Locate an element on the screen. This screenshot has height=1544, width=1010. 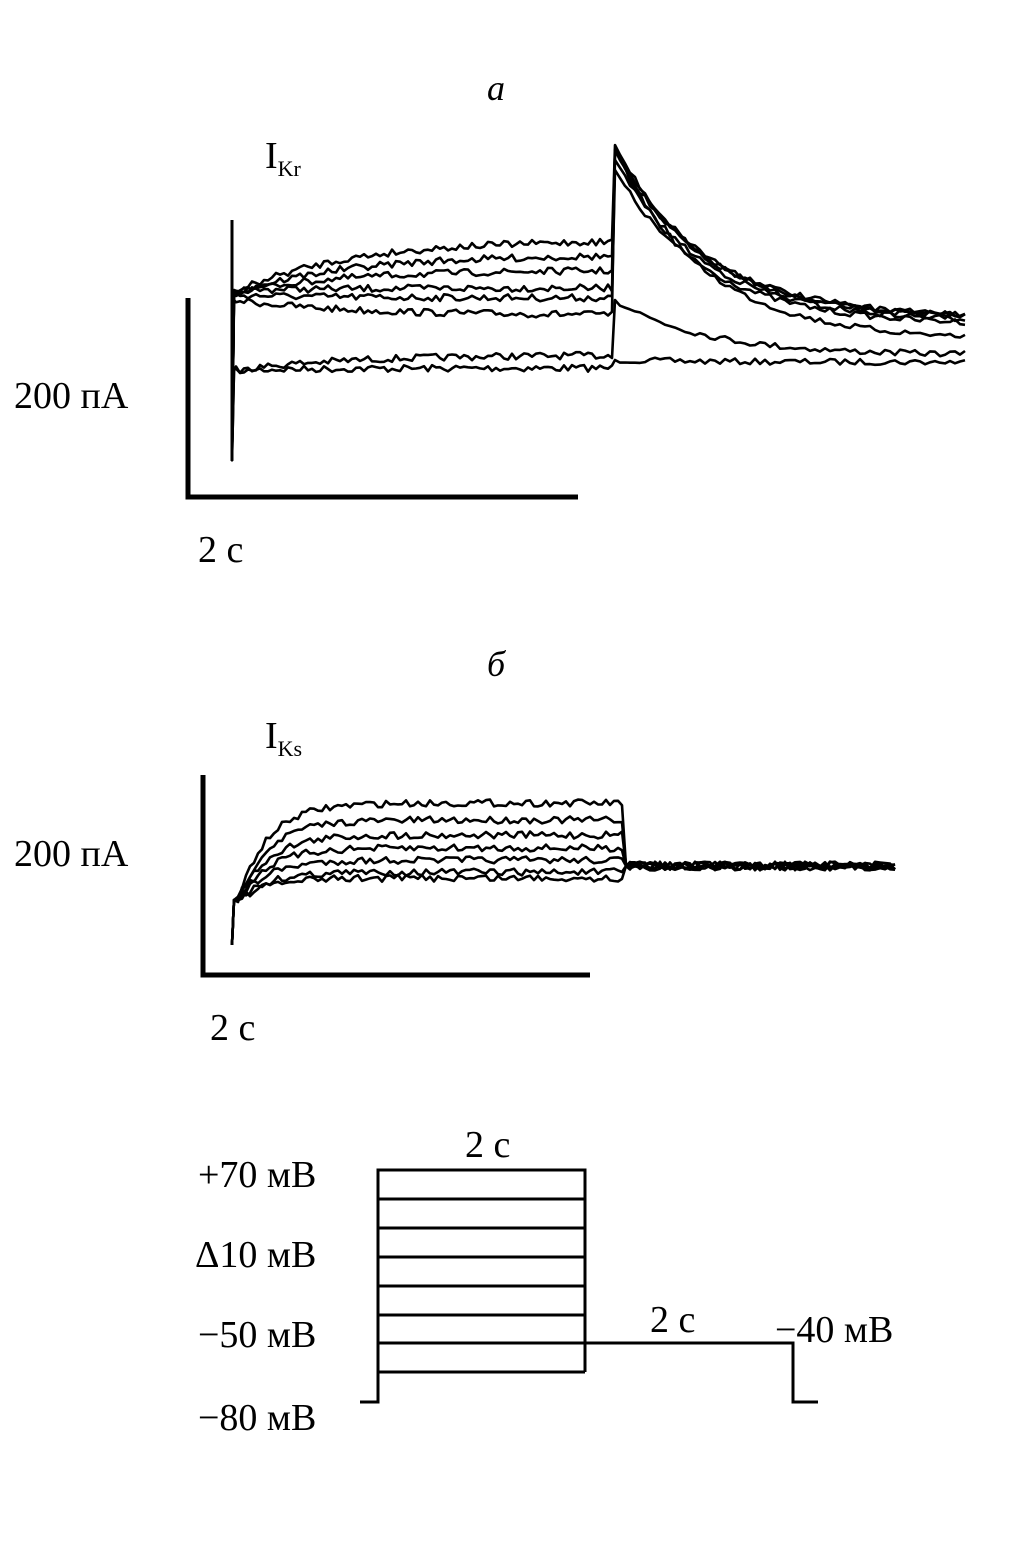
holding-level: −80 мВ is located at coordinates (257, 1418).